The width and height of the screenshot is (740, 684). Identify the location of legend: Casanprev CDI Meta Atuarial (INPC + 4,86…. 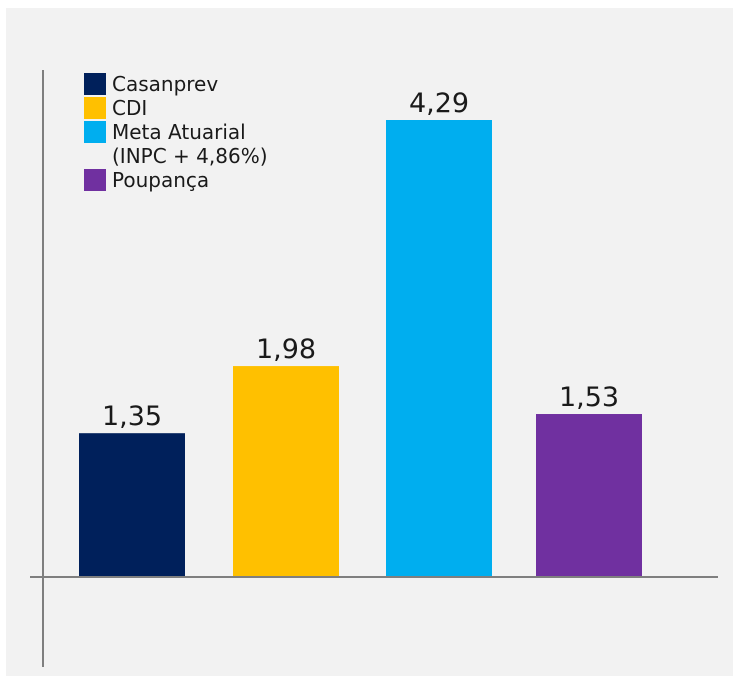
(176, 132).